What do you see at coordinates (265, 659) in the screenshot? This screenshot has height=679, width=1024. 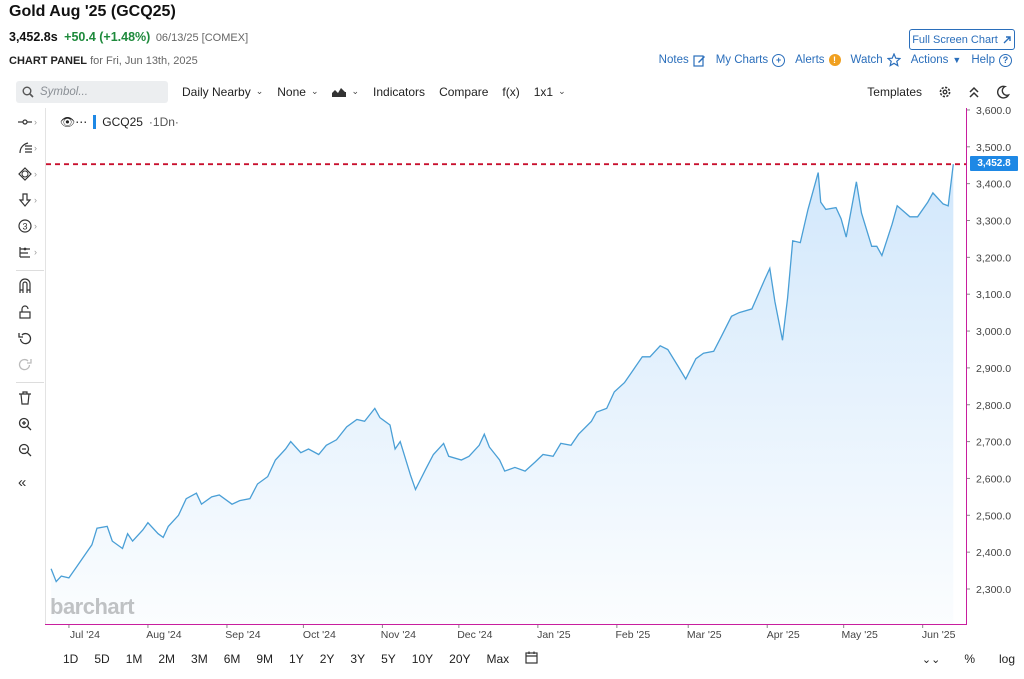 I see `range-9m: 9M` at bounding box center [265, 659].